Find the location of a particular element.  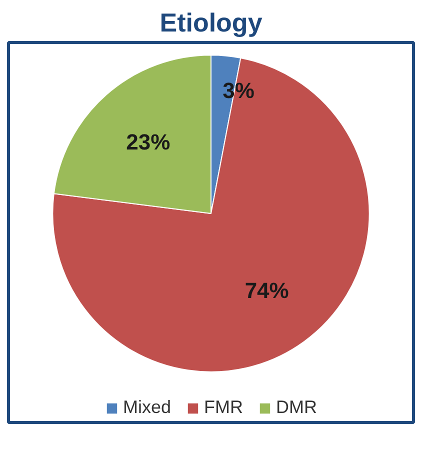

legend-label: Mixed is located at coordinates (147, 407).